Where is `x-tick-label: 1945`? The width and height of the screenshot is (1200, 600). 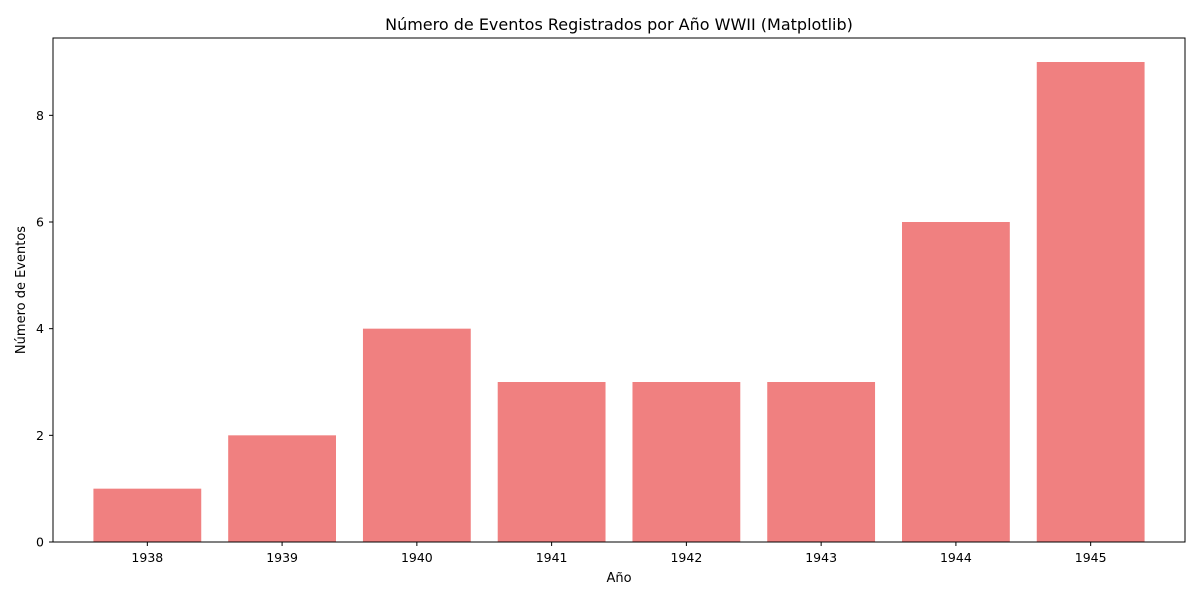
x-tick-label: 1945 is located at coordinates (1091, 557).